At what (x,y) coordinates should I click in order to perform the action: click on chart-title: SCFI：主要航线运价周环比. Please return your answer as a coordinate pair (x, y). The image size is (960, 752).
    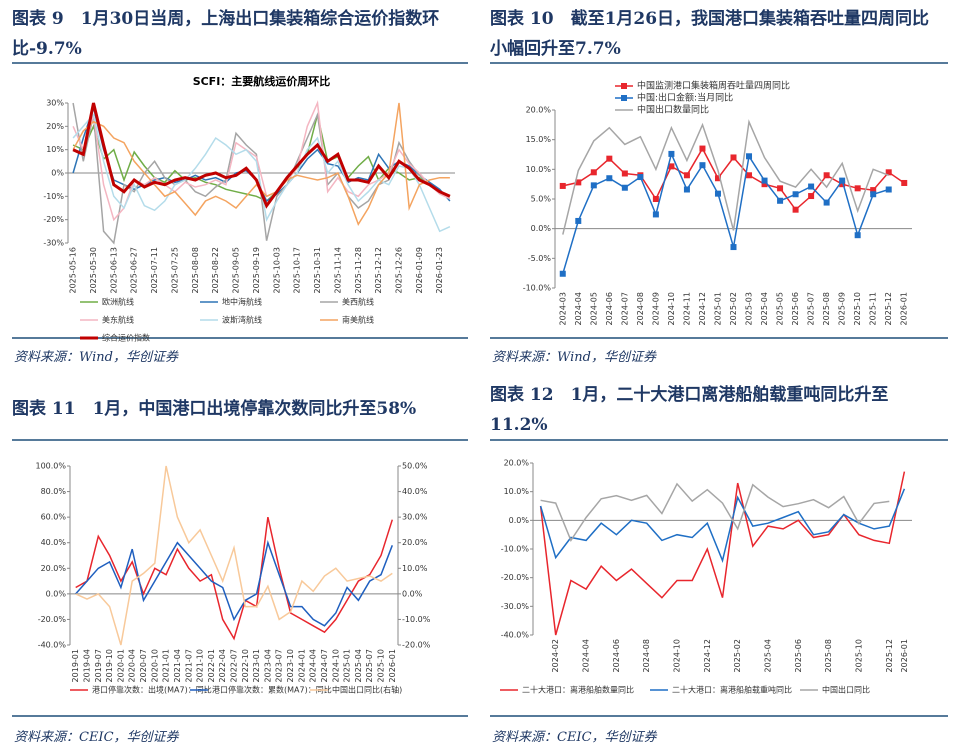
    Looking at the image, I should click on (262, 81).